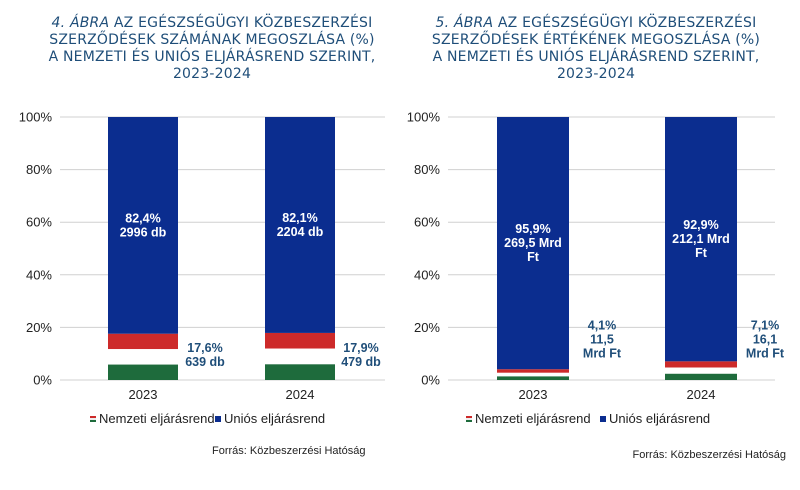 Image resolution: width=800 pixels, height=490 pixels. I want to click on chart-title-line: SZERZŐDÉSEK ÉRTÉKÉNEK MEGOSZLÁSA (%), so click(596, 39).